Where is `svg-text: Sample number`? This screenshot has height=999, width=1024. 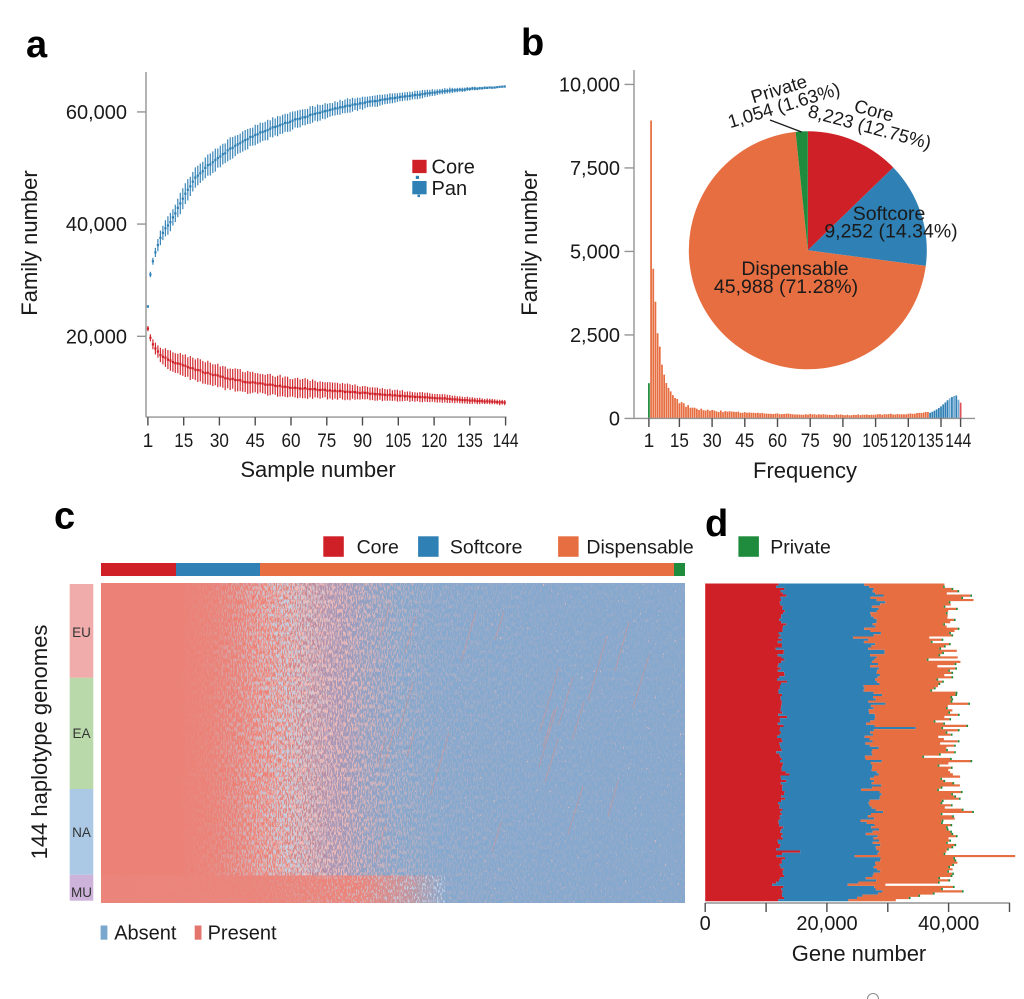
svg-text: Sample number is located at coordinates (317, 469).